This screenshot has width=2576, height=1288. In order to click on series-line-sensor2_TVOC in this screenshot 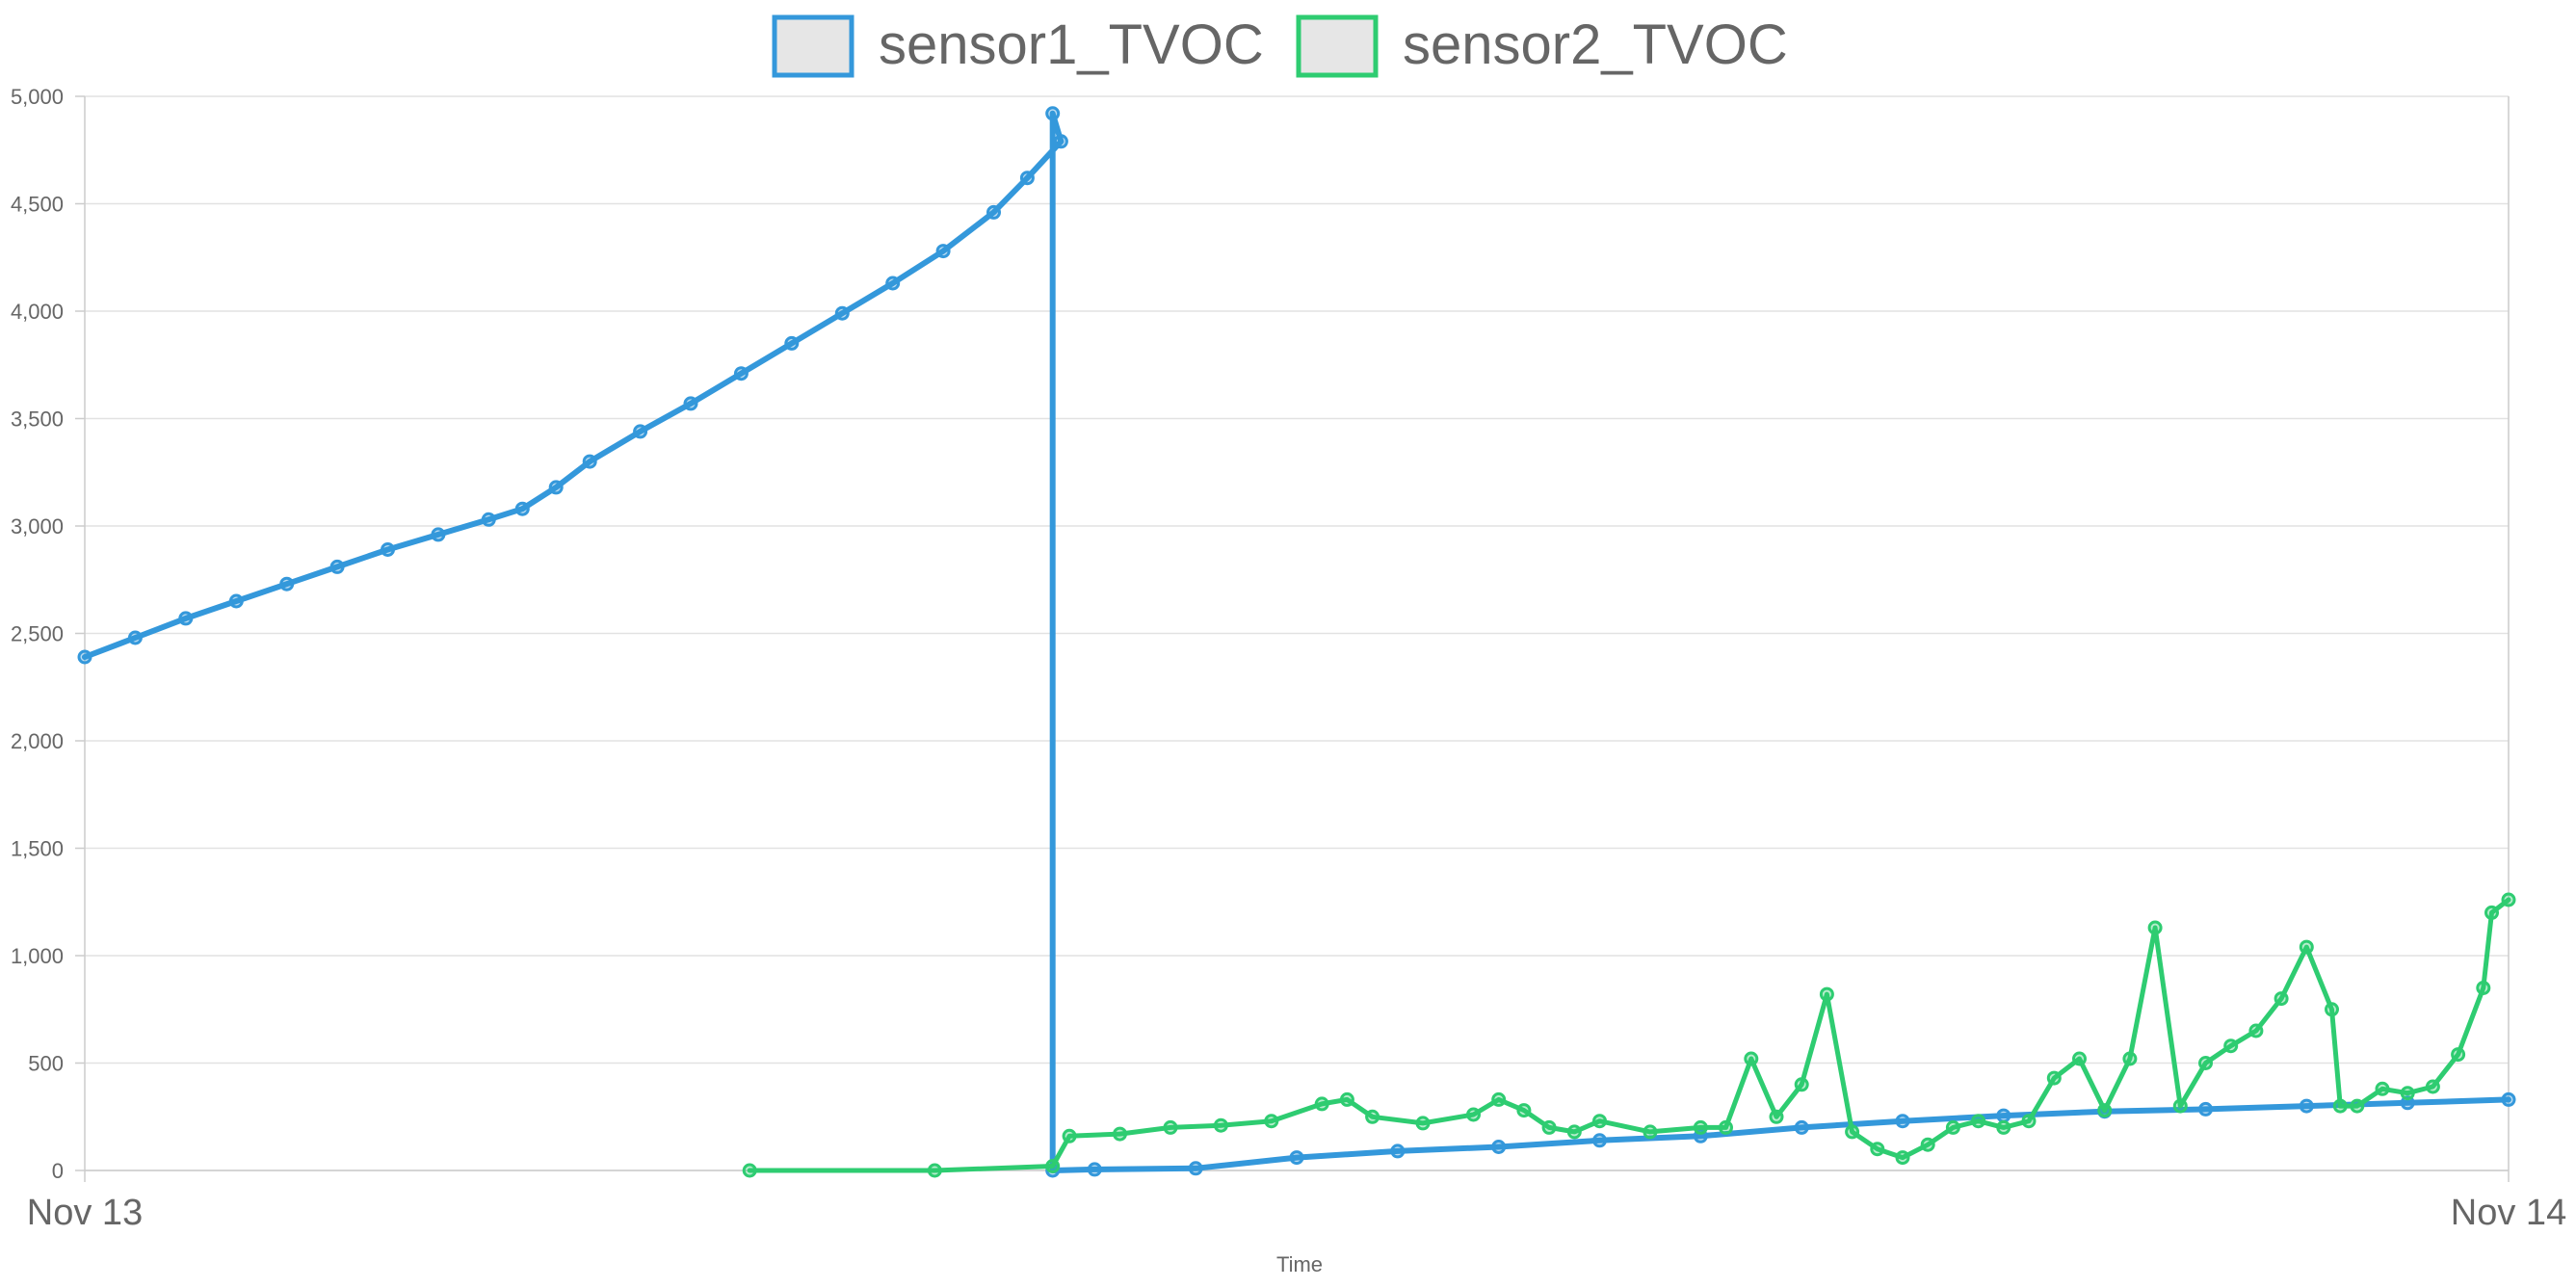, I will do `click(1629, 1035)`.